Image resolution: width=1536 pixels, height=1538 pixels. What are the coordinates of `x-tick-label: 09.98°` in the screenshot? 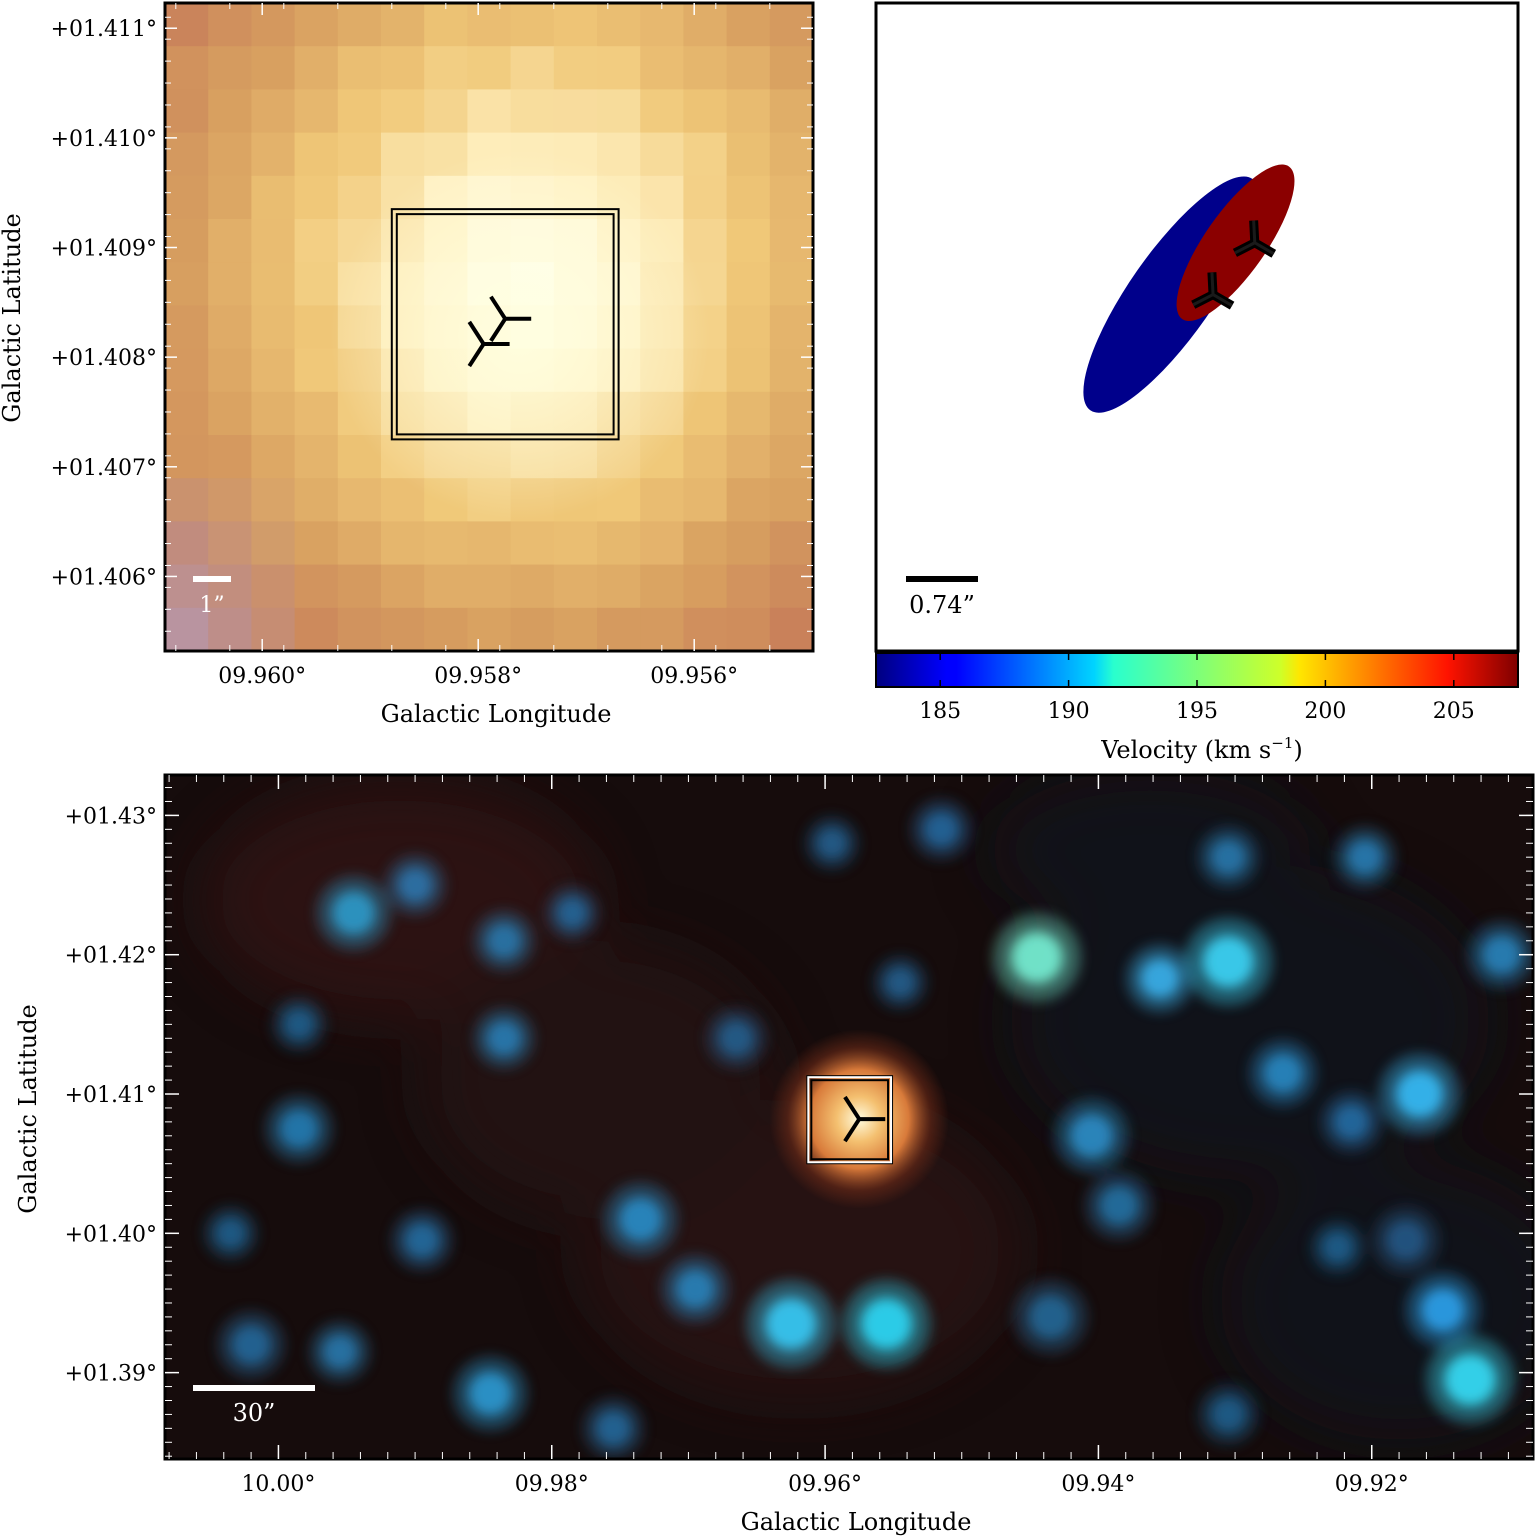 It's located at (552, 1484).